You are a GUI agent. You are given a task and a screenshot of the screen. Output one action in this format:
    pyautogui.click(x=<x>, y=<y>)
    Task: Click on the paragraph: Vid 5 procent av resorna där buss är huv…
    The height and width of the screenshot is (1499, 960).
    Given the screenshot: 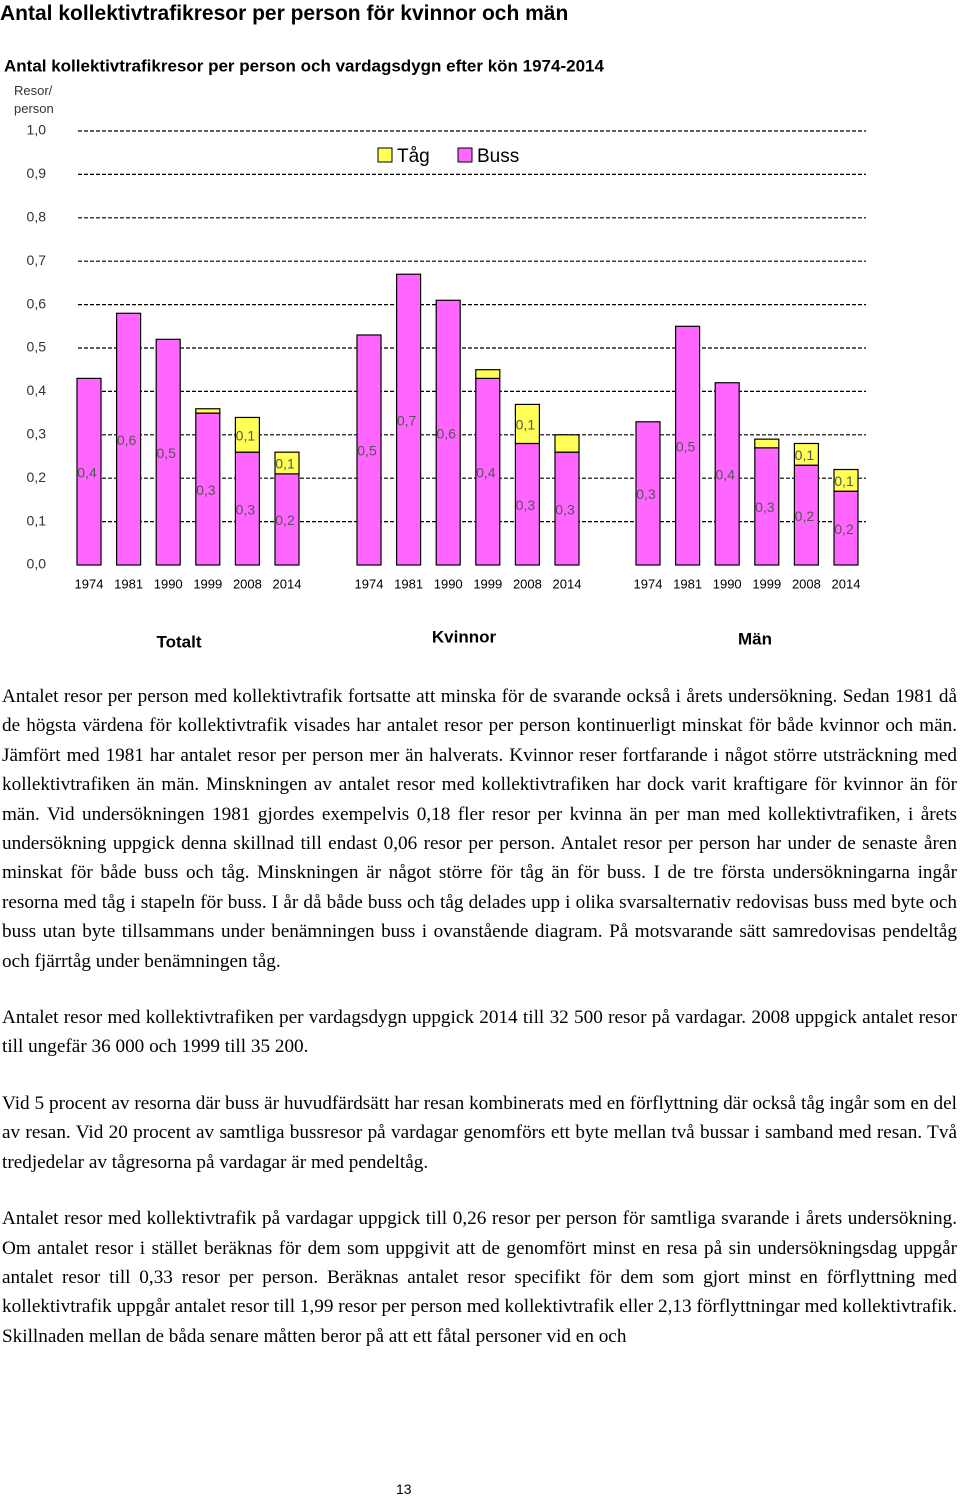 What is the action you would take?
    pyautogui.click(x=479, y=1132)
    